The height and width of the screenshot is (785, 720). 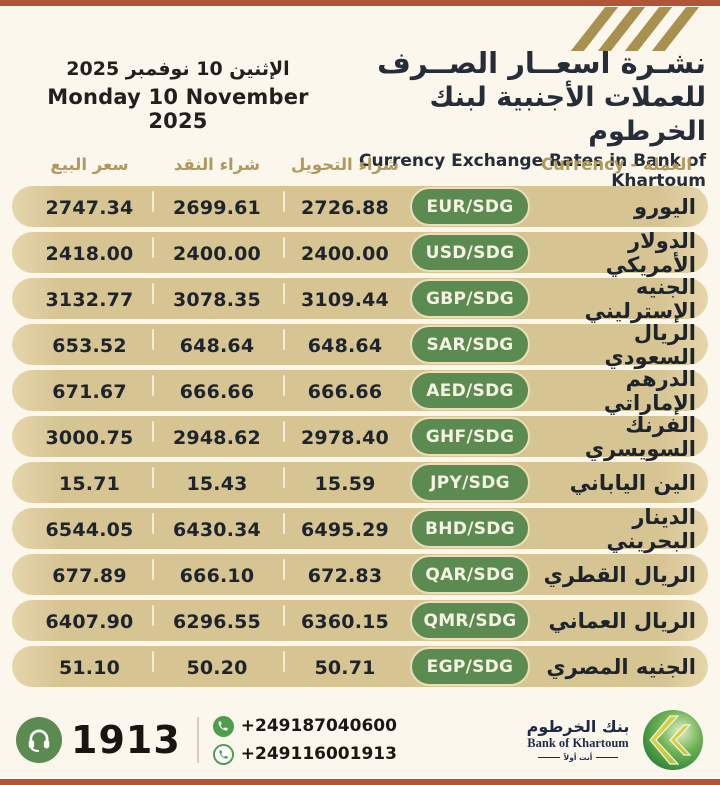 I want to click on gold-stripes-icon, so click(x=635, y=29).